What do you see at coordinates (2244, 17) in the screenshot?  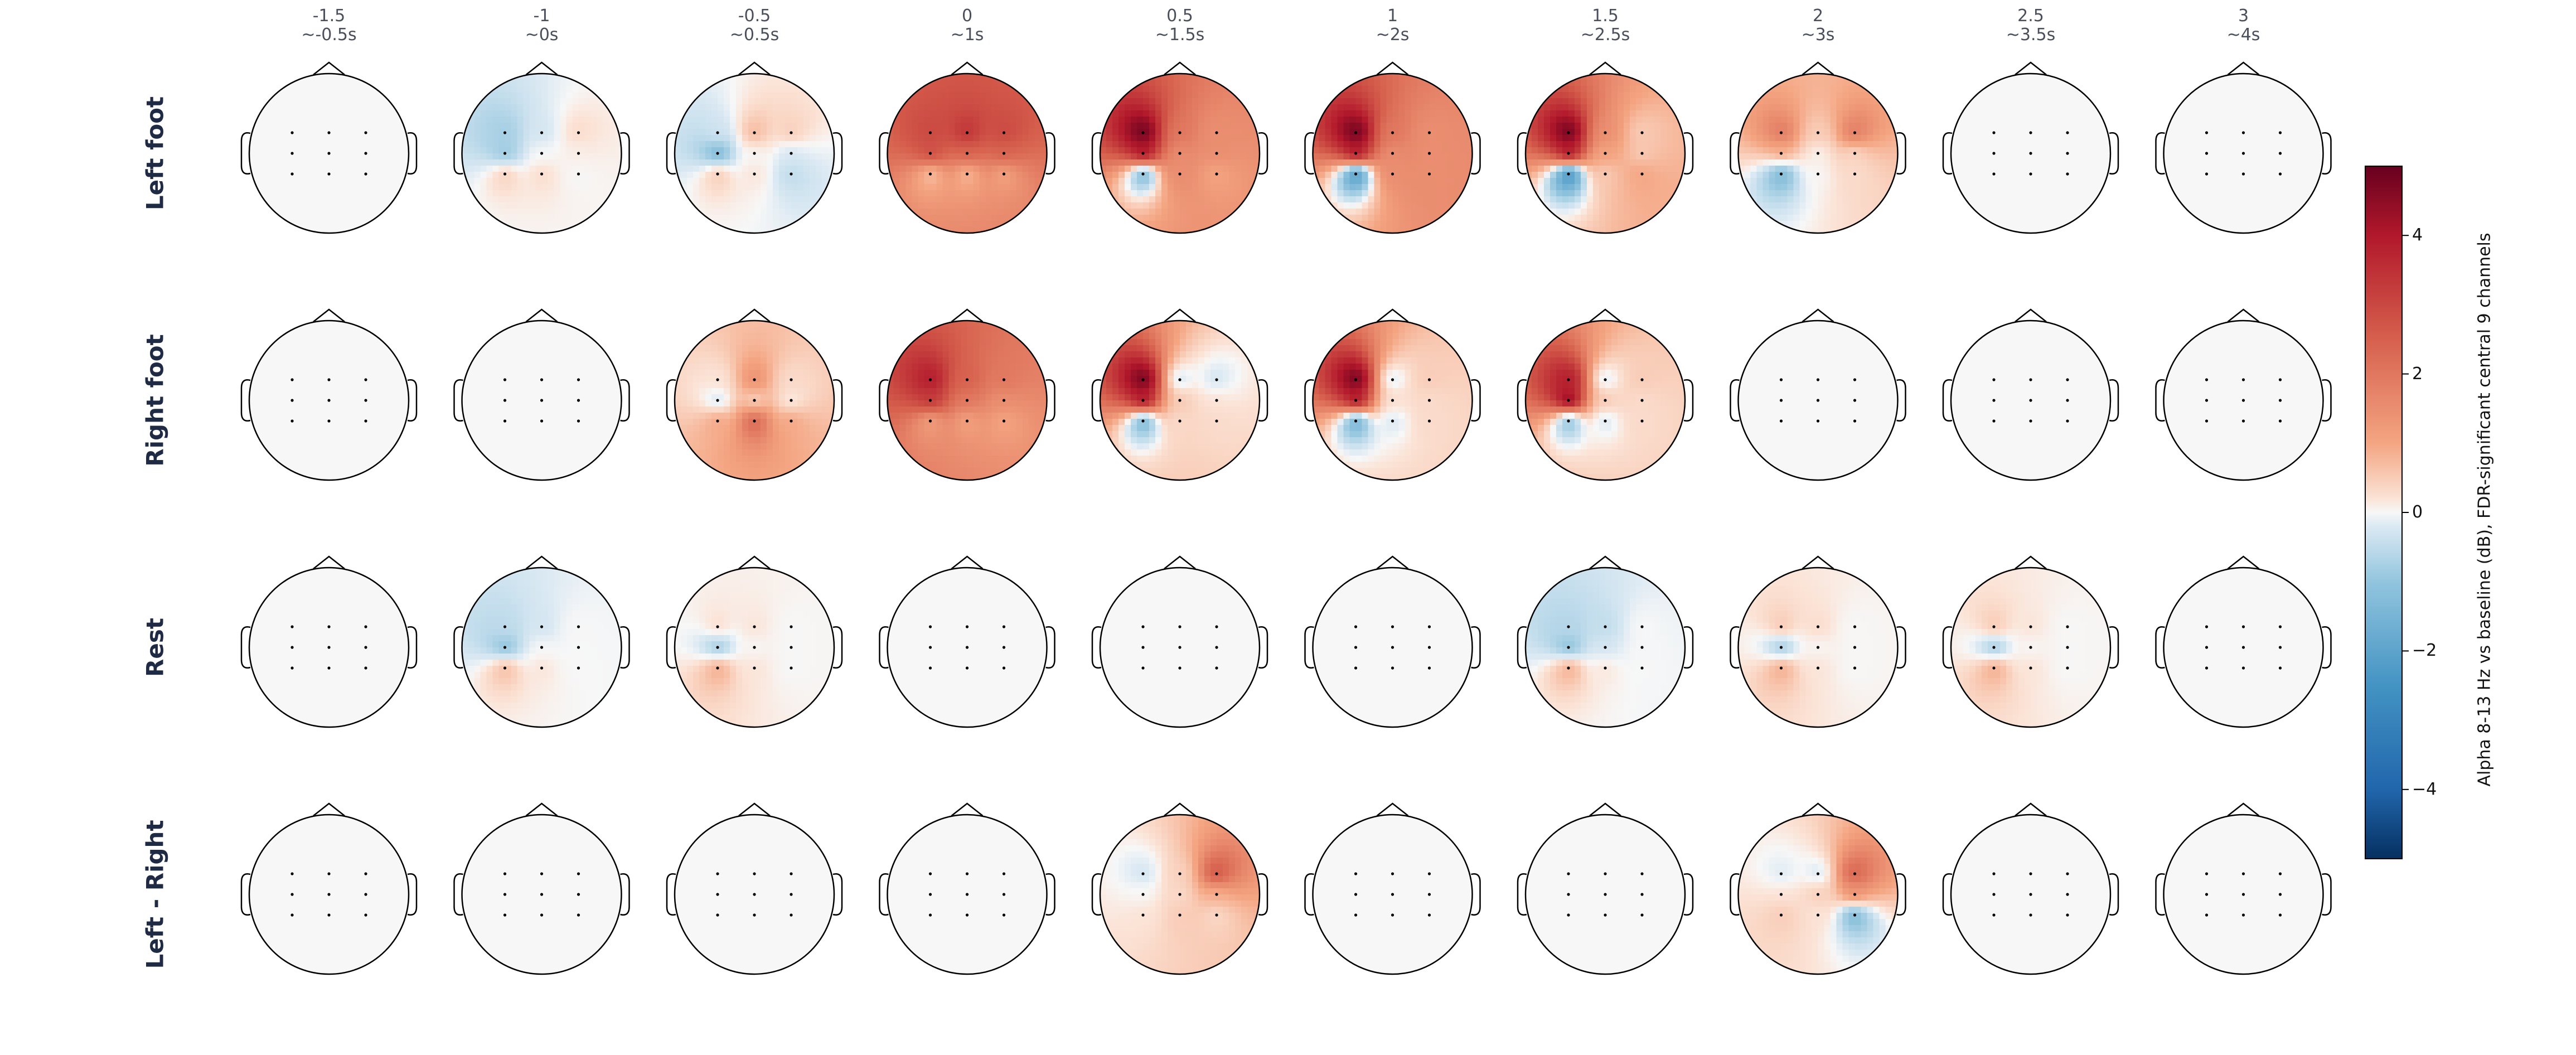 I see `column-time-label: 3` at bounding box center [2244, 17].